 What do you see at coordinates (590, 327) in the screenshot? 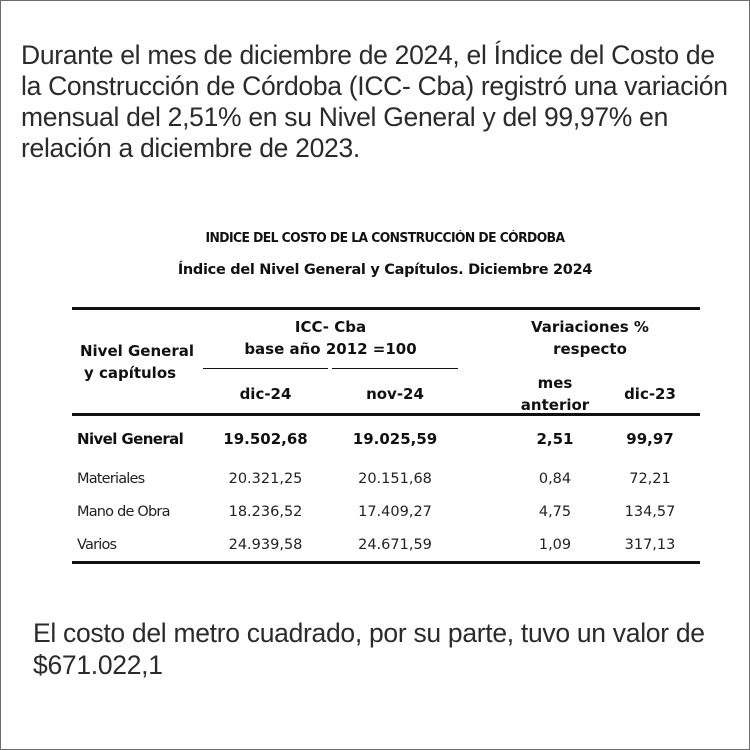
I see `header-variation-group-line1: Variaciones %` at bounding box center [590, 327].